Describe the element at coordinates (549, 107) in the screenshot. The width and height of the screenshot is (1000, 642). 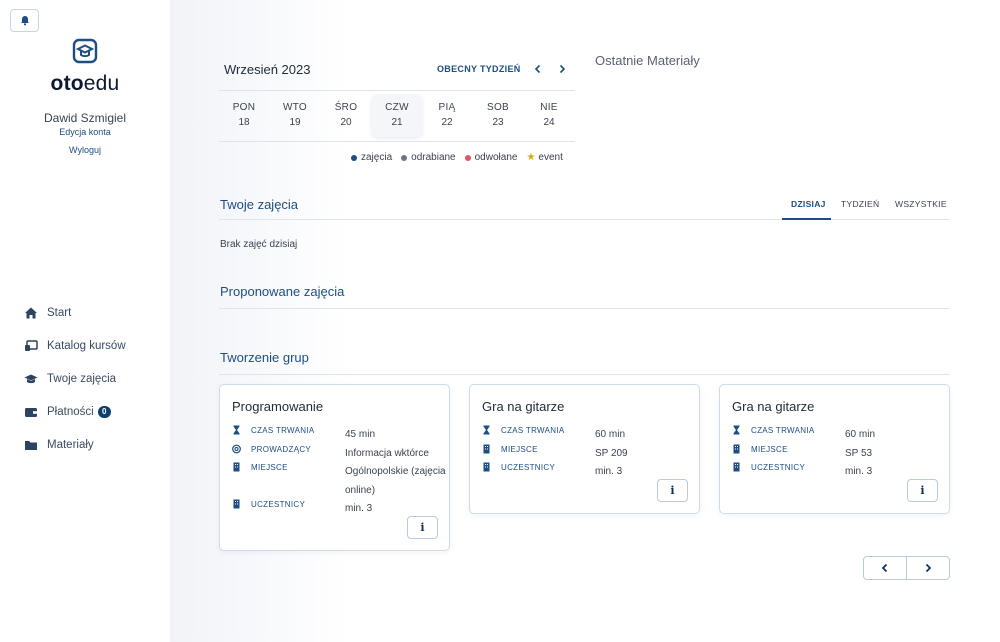
I see `day-name: NIE` at that location.